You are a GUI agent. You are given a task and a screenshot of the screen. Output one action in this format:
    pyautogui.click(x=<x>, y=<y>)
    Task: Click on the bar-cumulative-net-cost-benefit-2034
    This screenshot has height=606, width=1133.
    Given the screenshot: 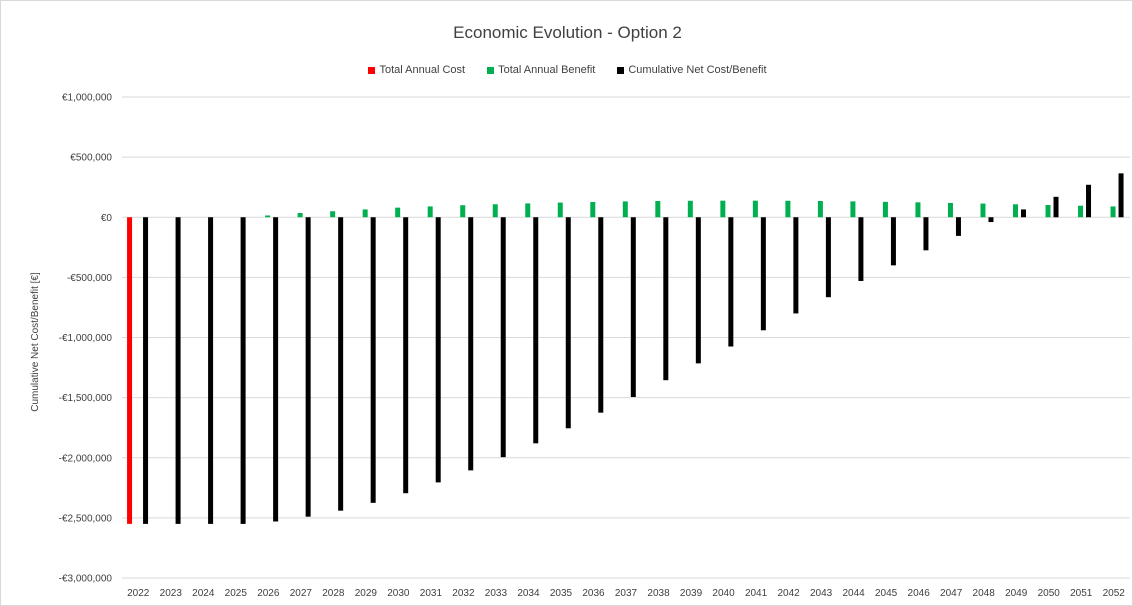 What is the action you would take?
    pyautogui.click(x=536, y=330)
    